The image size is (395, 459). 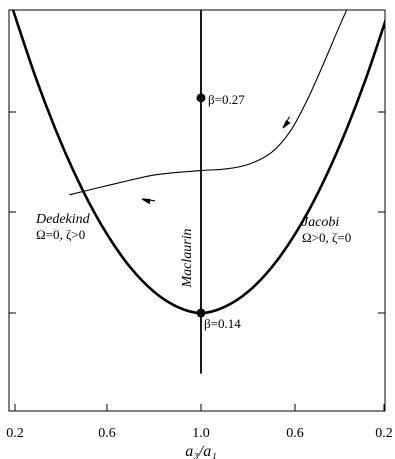 I want to click on marker-layer, so click(x=201, y=205).